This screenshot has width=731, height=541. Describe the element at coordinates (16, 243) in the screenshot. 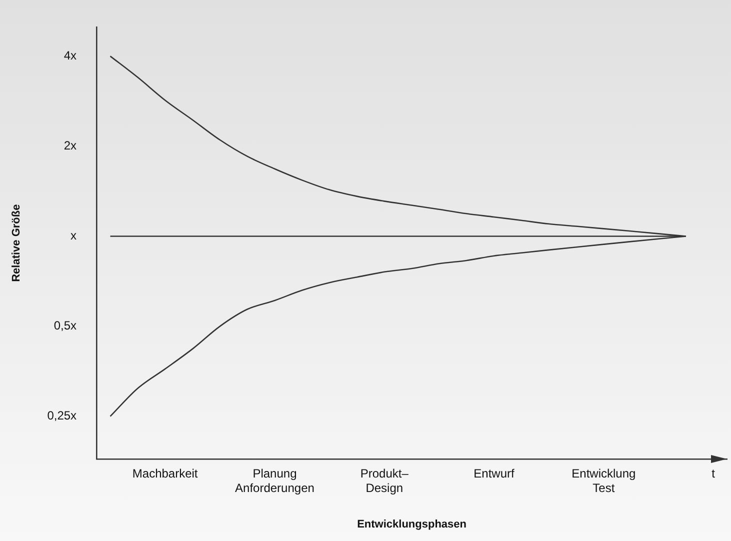

I see `y-axis-title: Relative Größe` at that location.